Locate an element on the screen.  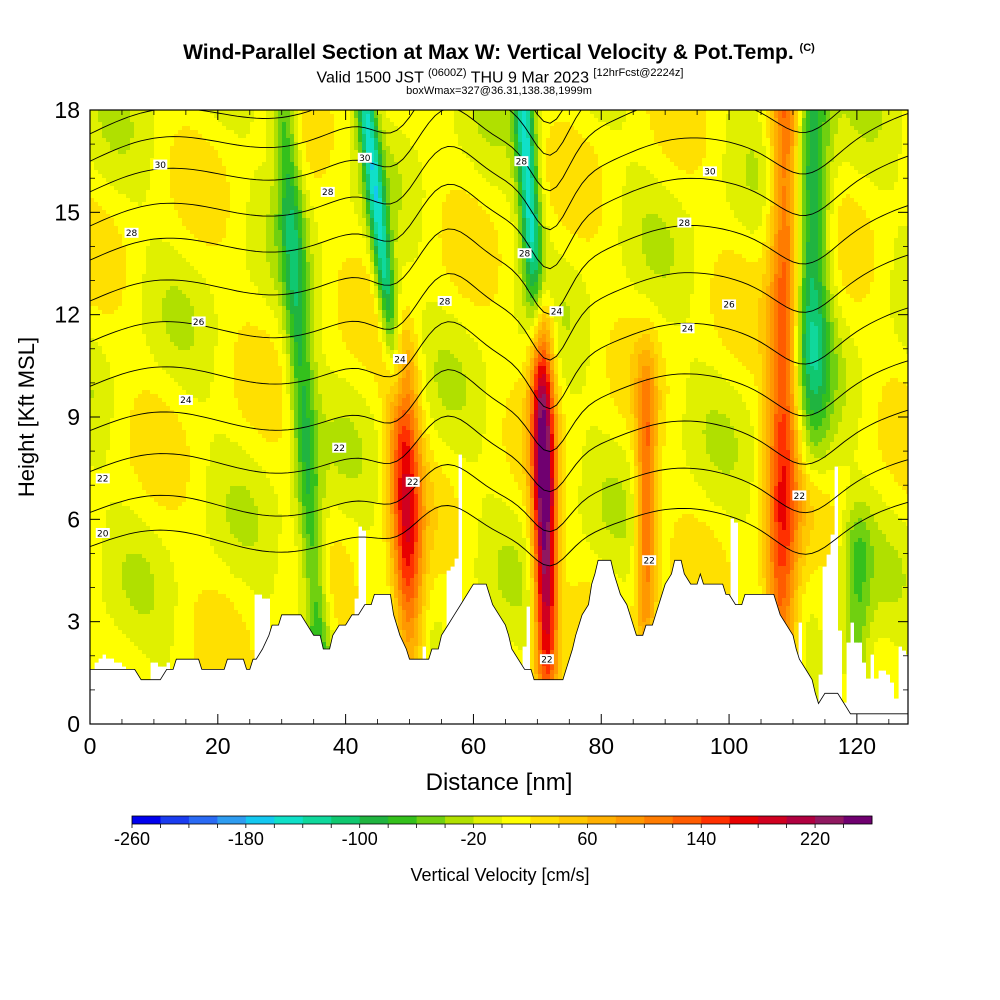
colorbar-frame is located at coordinates (502, 820).